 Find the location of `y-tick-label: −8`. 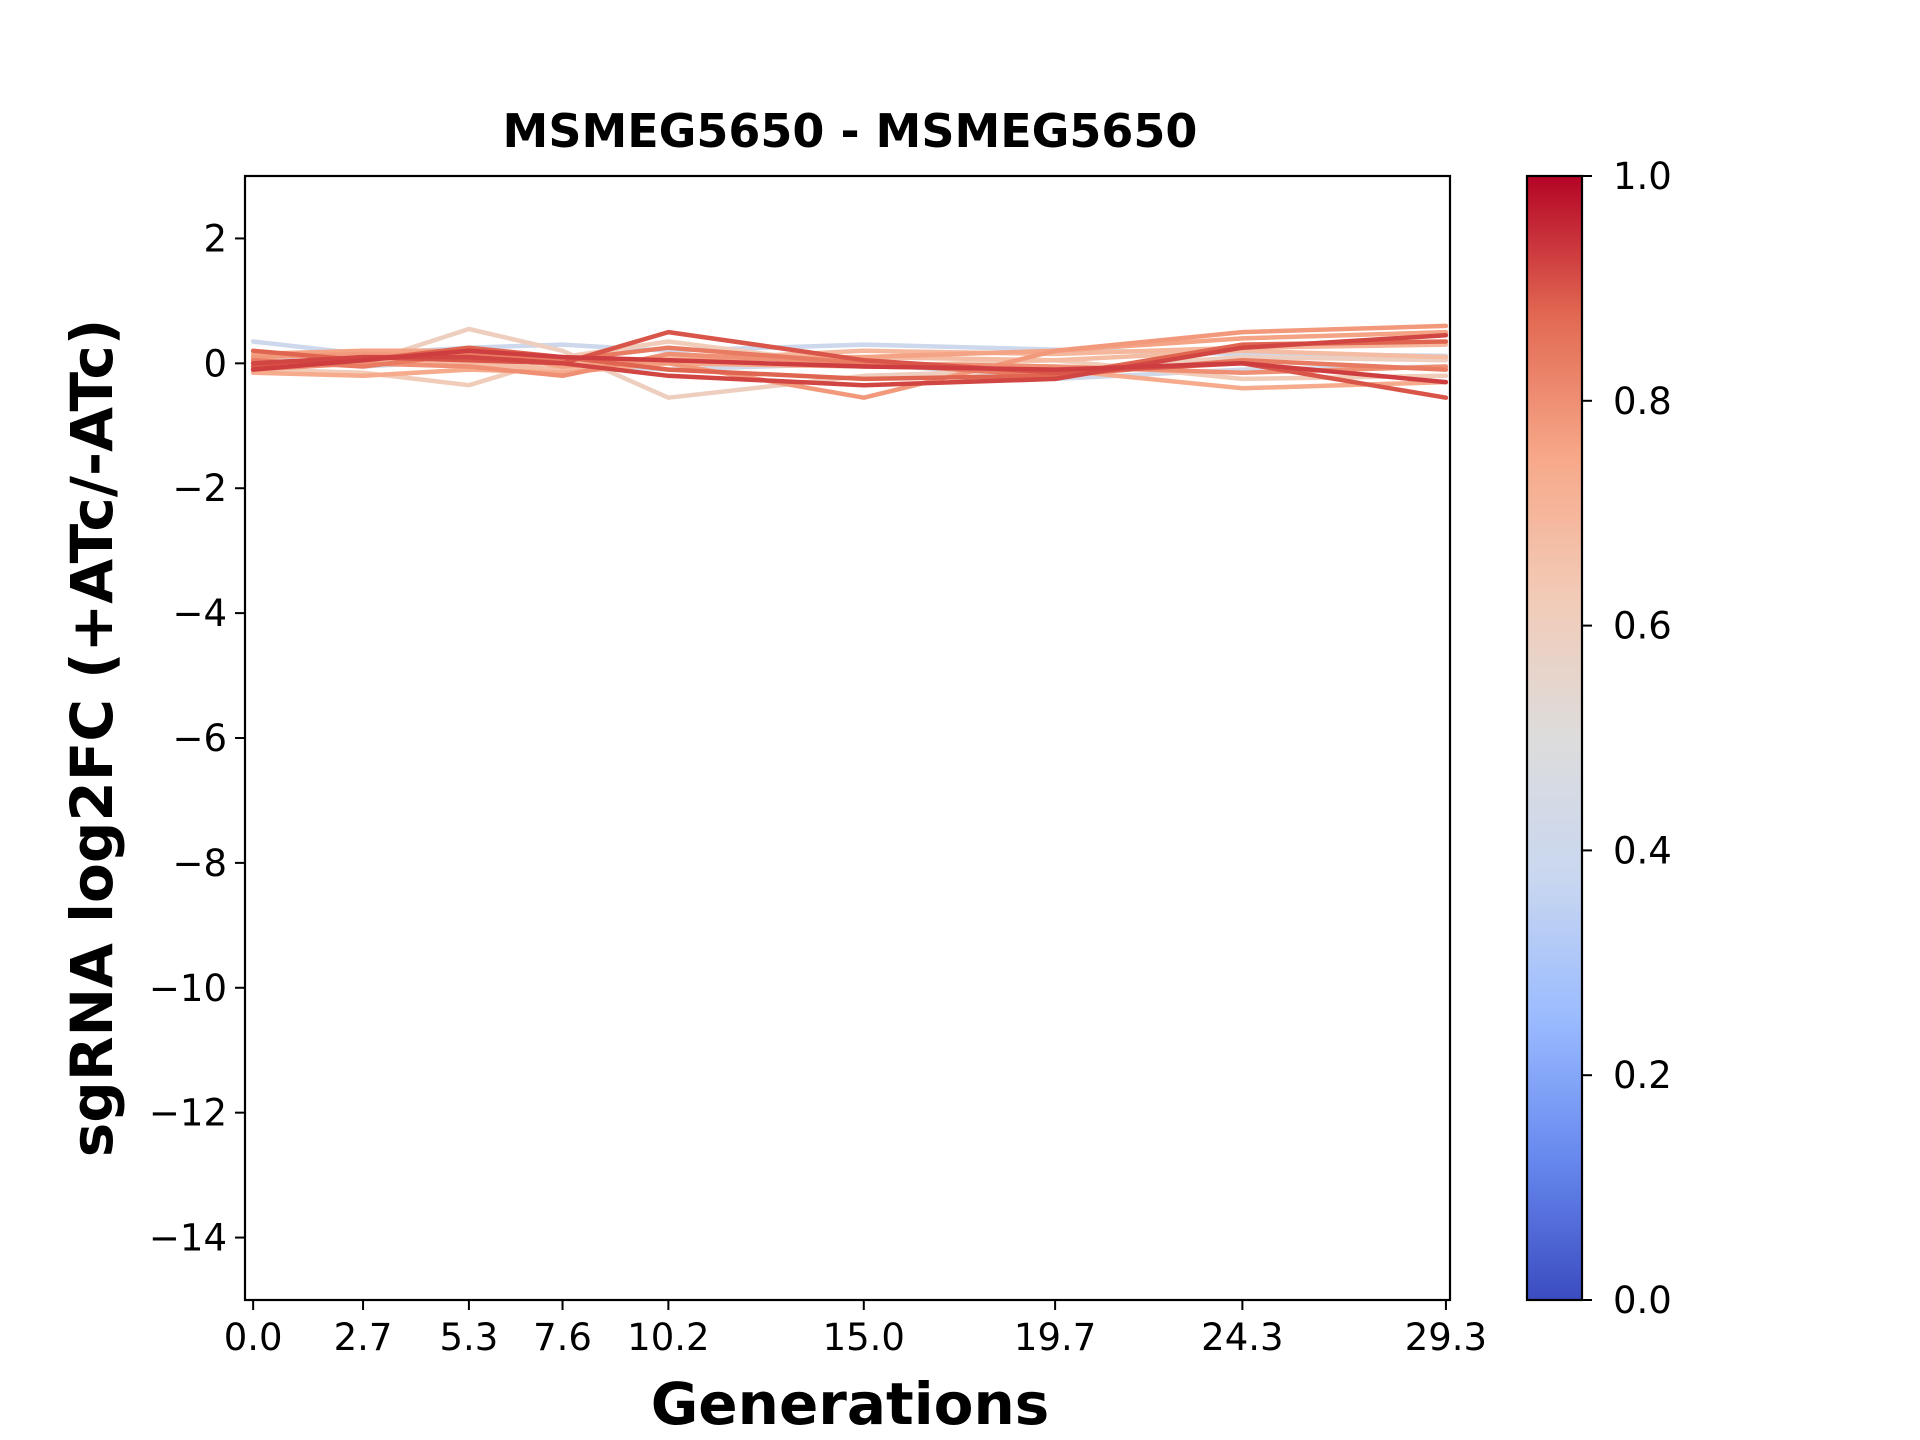

y-tick-label: −8 is located at coordinates (199, 863).